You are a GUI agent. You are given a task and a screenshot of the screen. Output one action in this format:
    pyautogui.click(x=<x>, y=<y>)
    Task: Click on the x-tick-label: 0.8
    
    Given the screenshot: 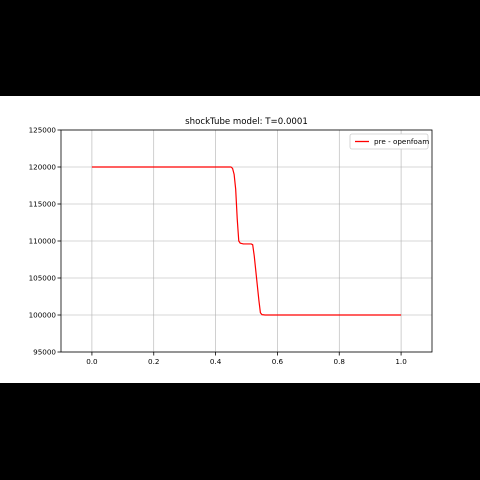 What is the action you would take?
    pyautogui.click(x=340, y=361)
    